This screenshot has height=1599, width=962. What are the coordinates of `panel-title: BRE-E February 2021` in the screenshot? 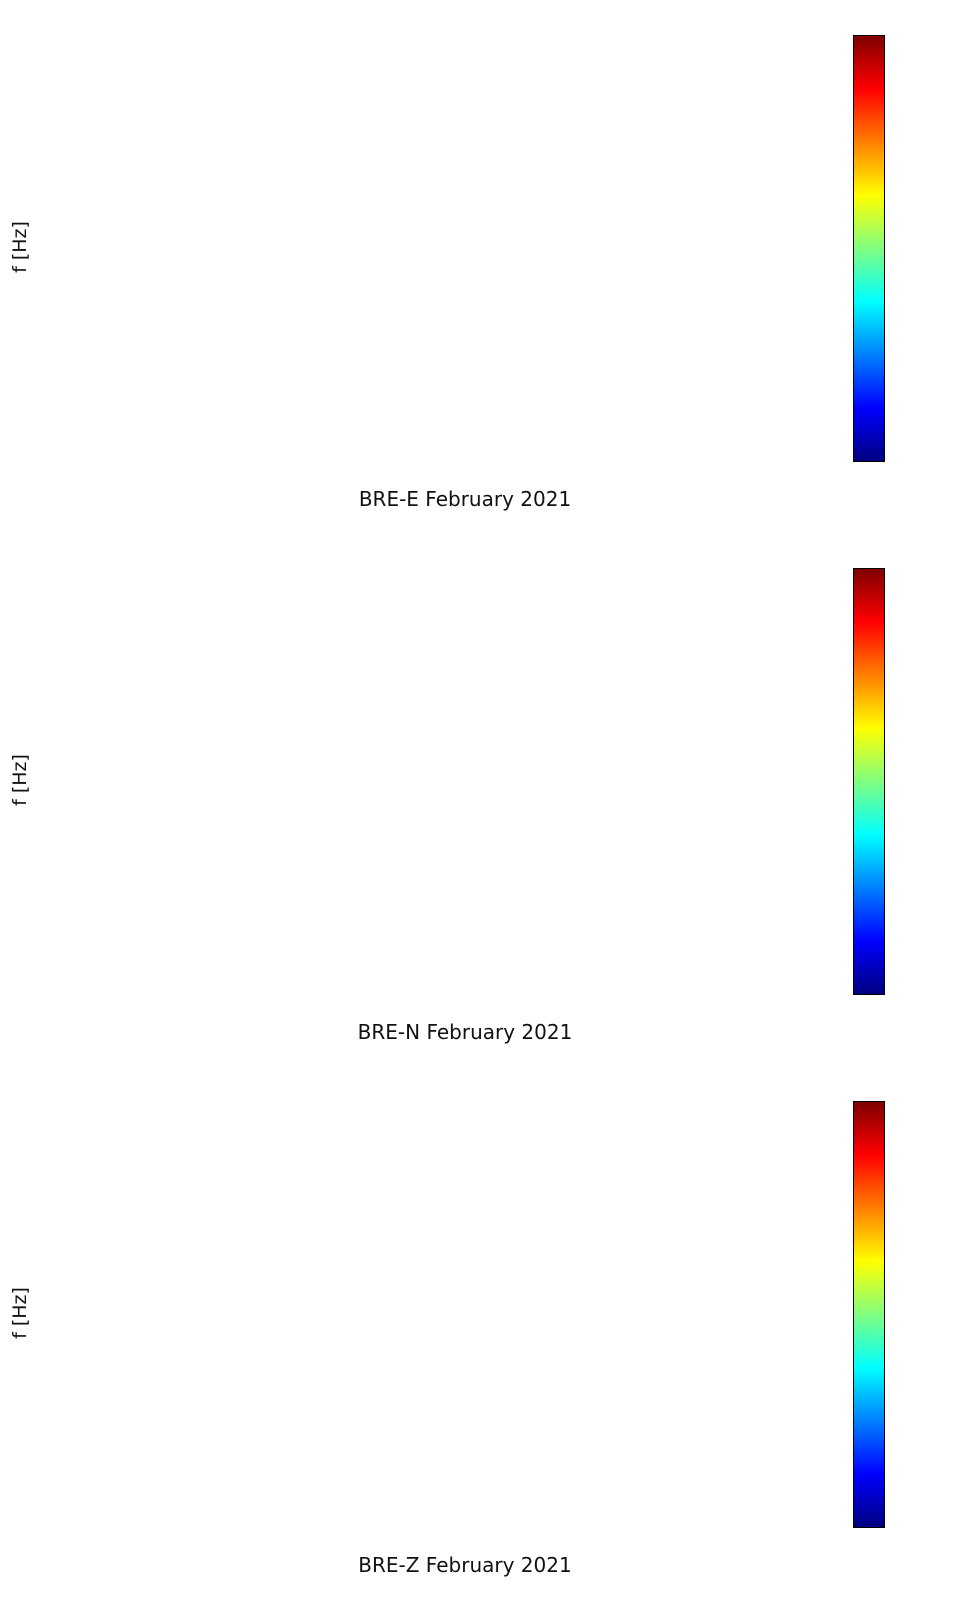 It's located at (465, 499).